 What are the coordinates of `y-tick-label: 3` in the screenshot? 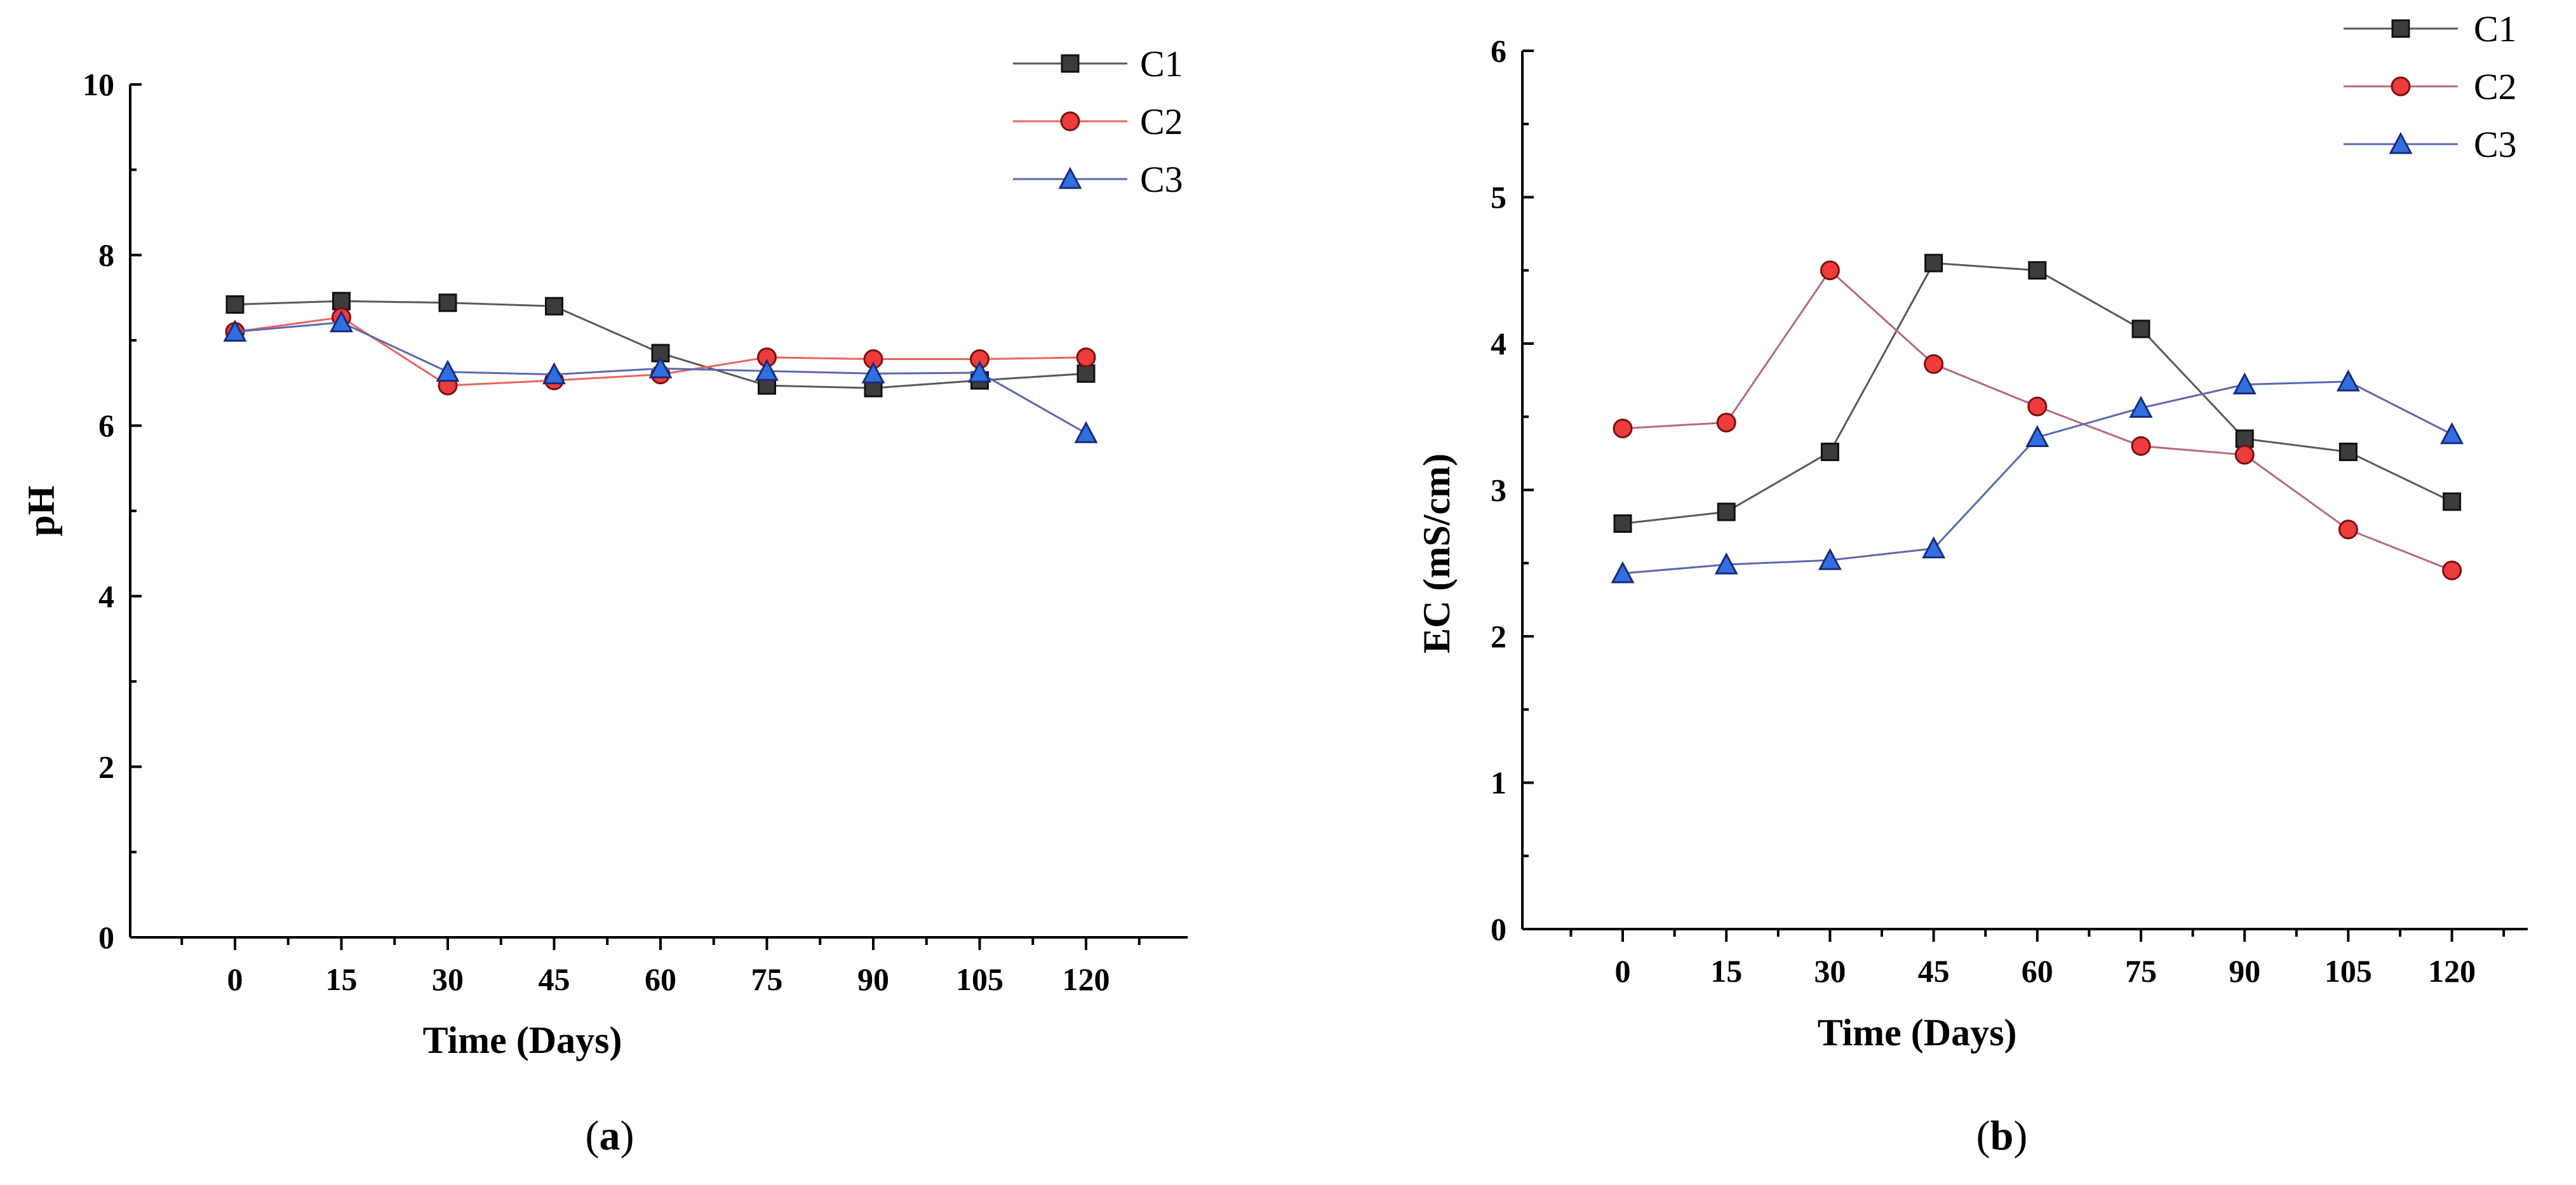 It's located at (1498, 490).